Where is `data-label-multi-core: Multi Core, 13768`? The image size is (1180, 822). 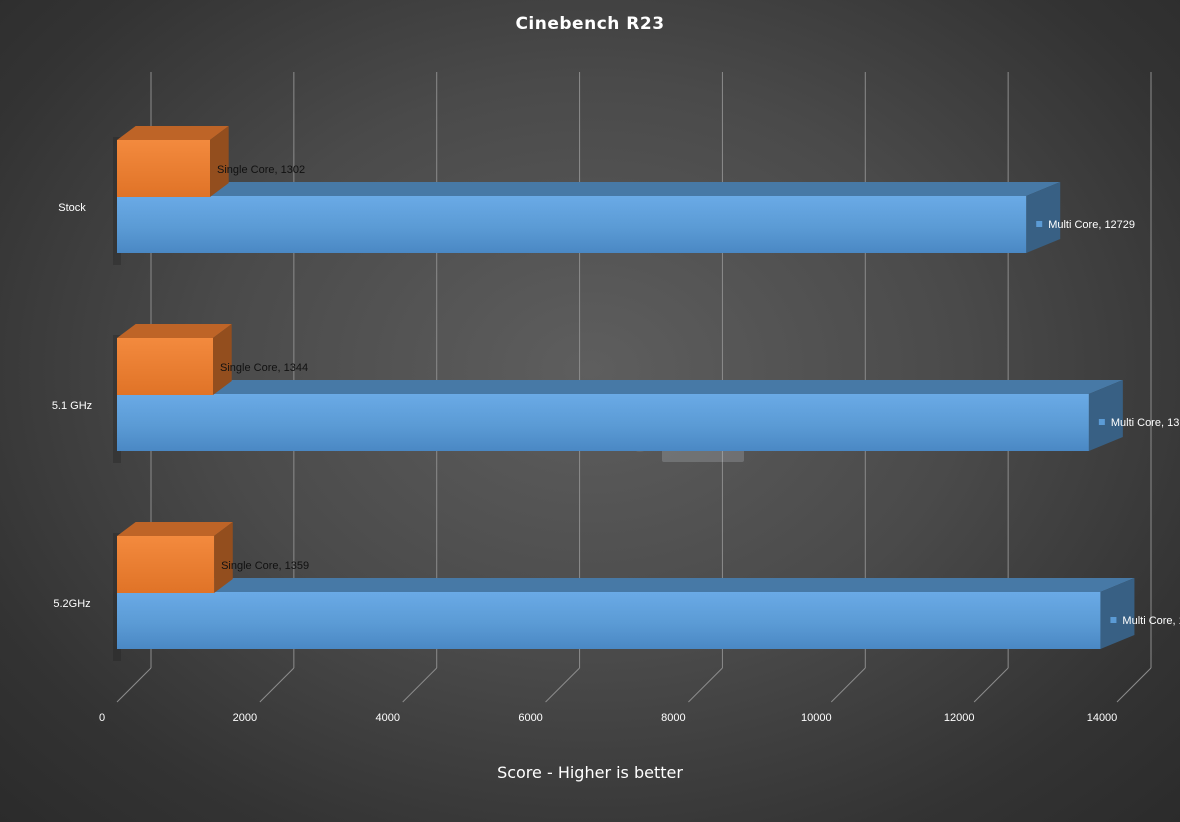 data-label-multi-core: Multi Core, 13768 is located at coordinates (1151, 621).